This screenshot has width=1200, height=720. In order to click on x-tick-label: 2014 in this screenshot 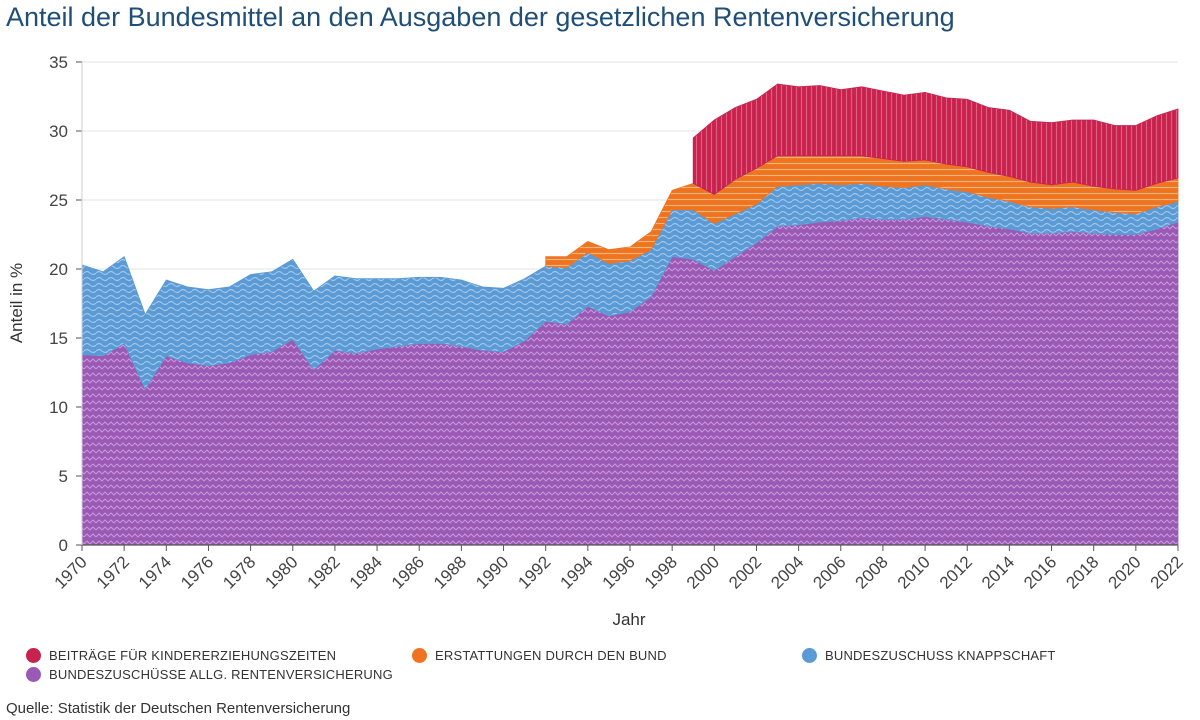, I will do `click(998, 572)`.